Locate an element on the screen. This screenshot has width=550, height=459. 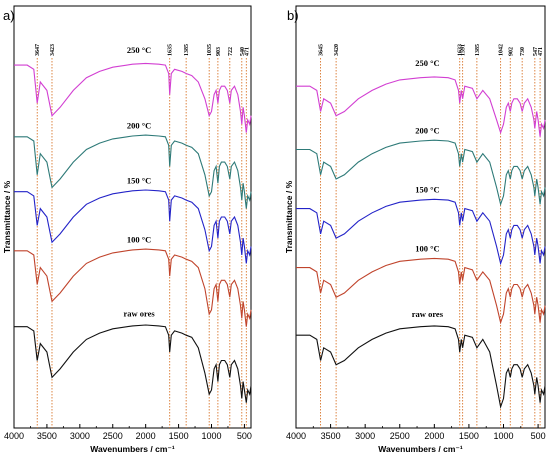
peak-label: 1035 is located at coordinates (210, 50).